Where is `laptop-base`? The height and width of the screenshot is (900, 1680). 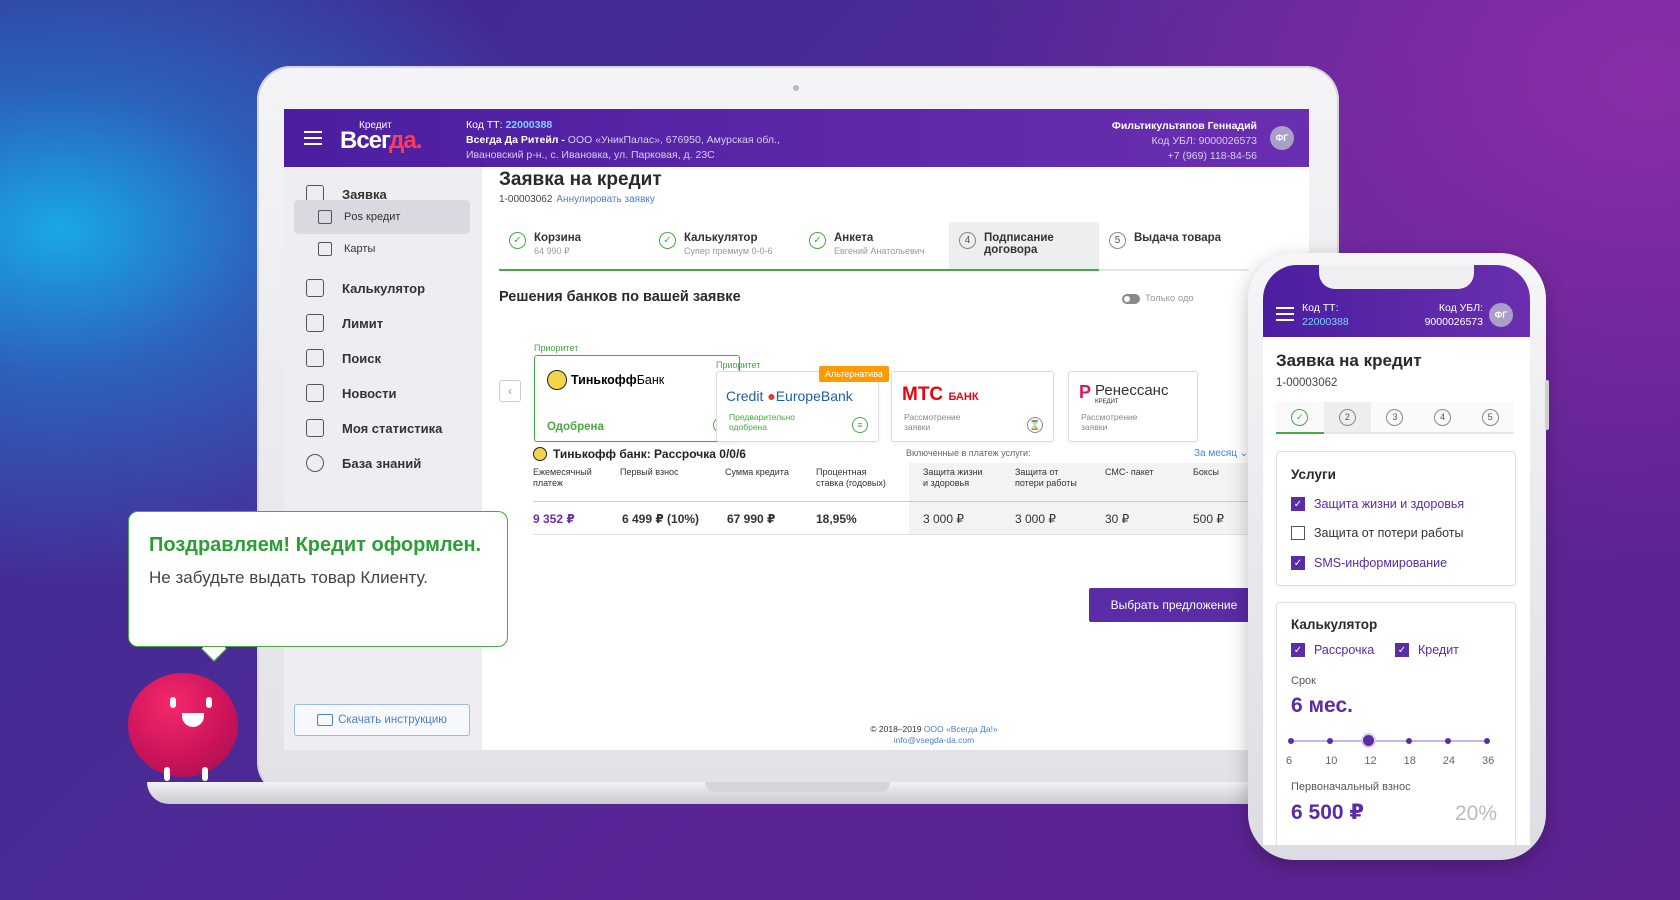 laptop-base is located at coordinates (767, 793).